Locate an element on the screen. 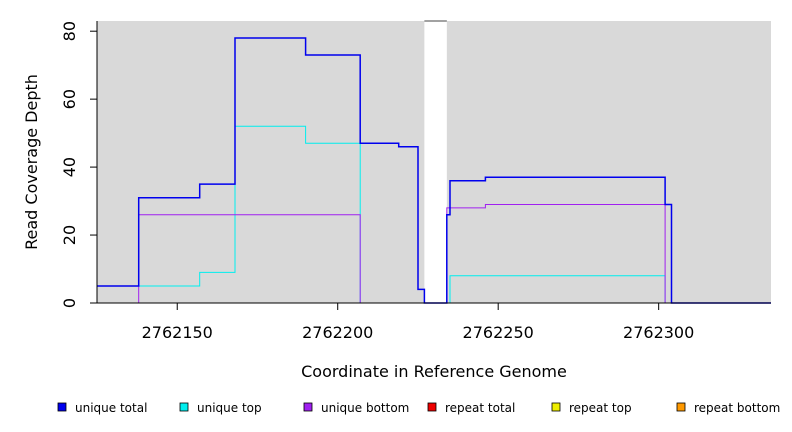  gap-region is located at coordinates (435, 162).